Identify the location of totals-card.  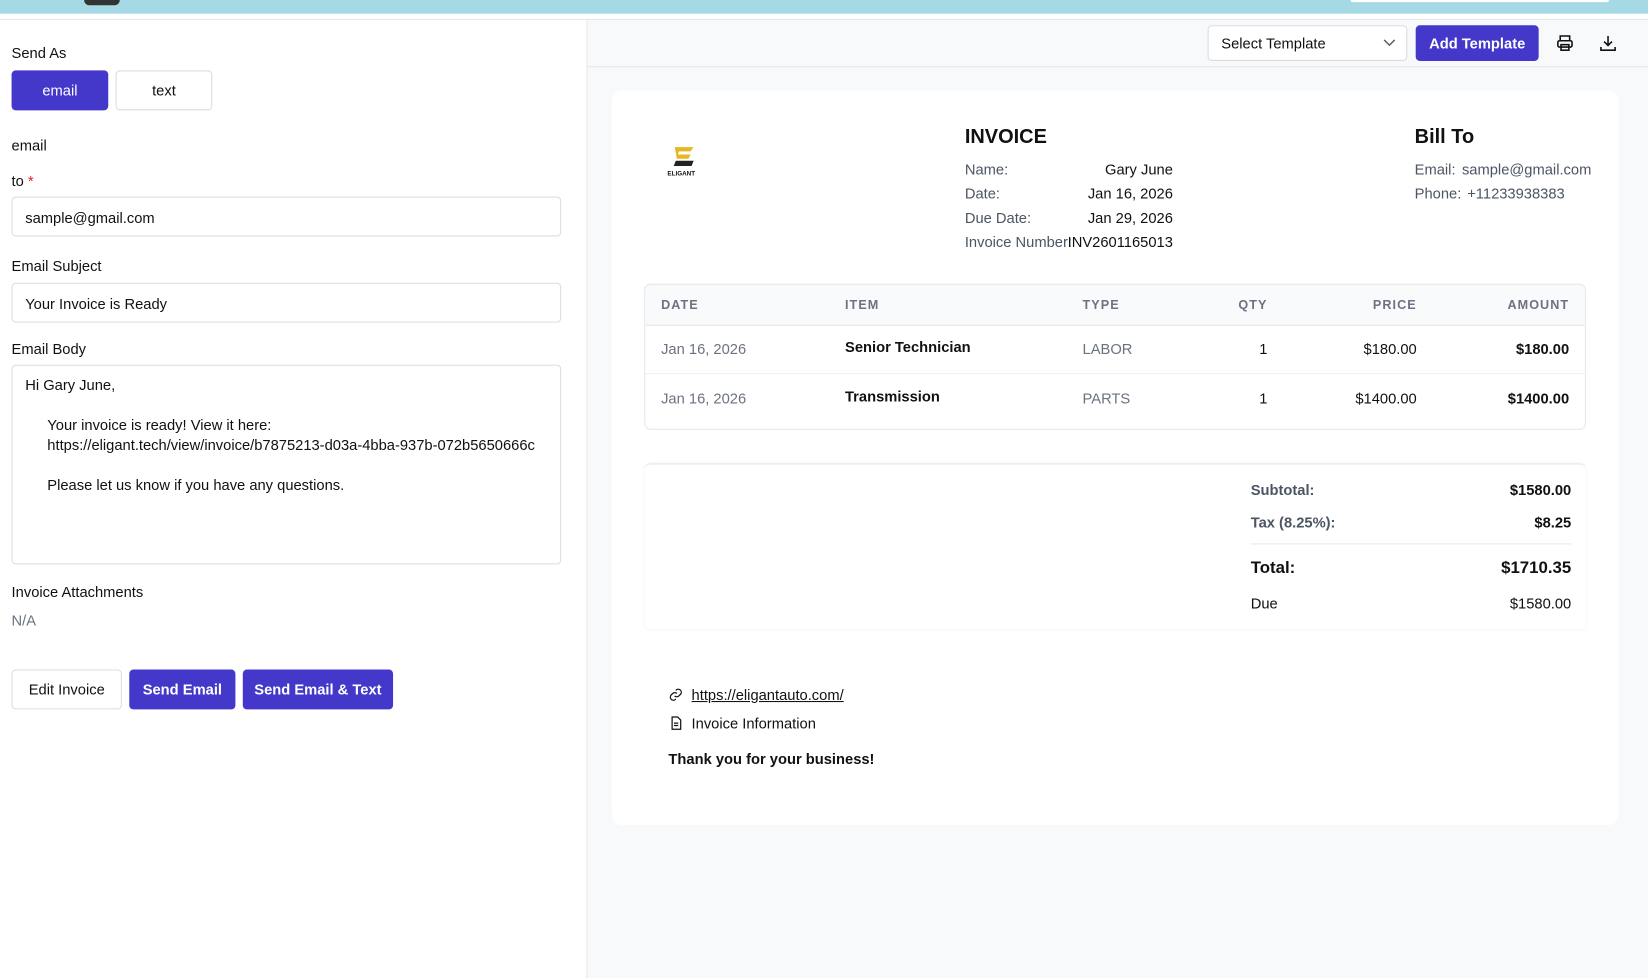
(1115, 546).